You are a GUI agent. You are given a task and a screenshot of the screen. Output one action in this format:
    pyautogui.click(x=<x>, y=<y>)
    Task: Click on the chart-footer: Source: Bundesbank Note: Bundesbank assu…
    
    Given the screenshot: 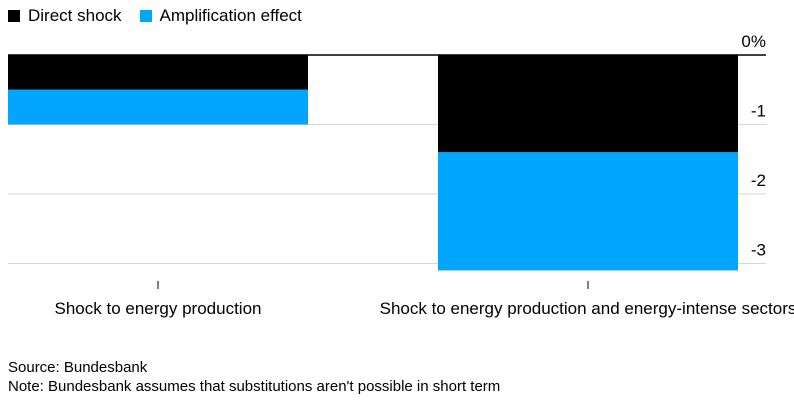 What is the action you would take?
    pyautogui.click(x=254, y=377)
    